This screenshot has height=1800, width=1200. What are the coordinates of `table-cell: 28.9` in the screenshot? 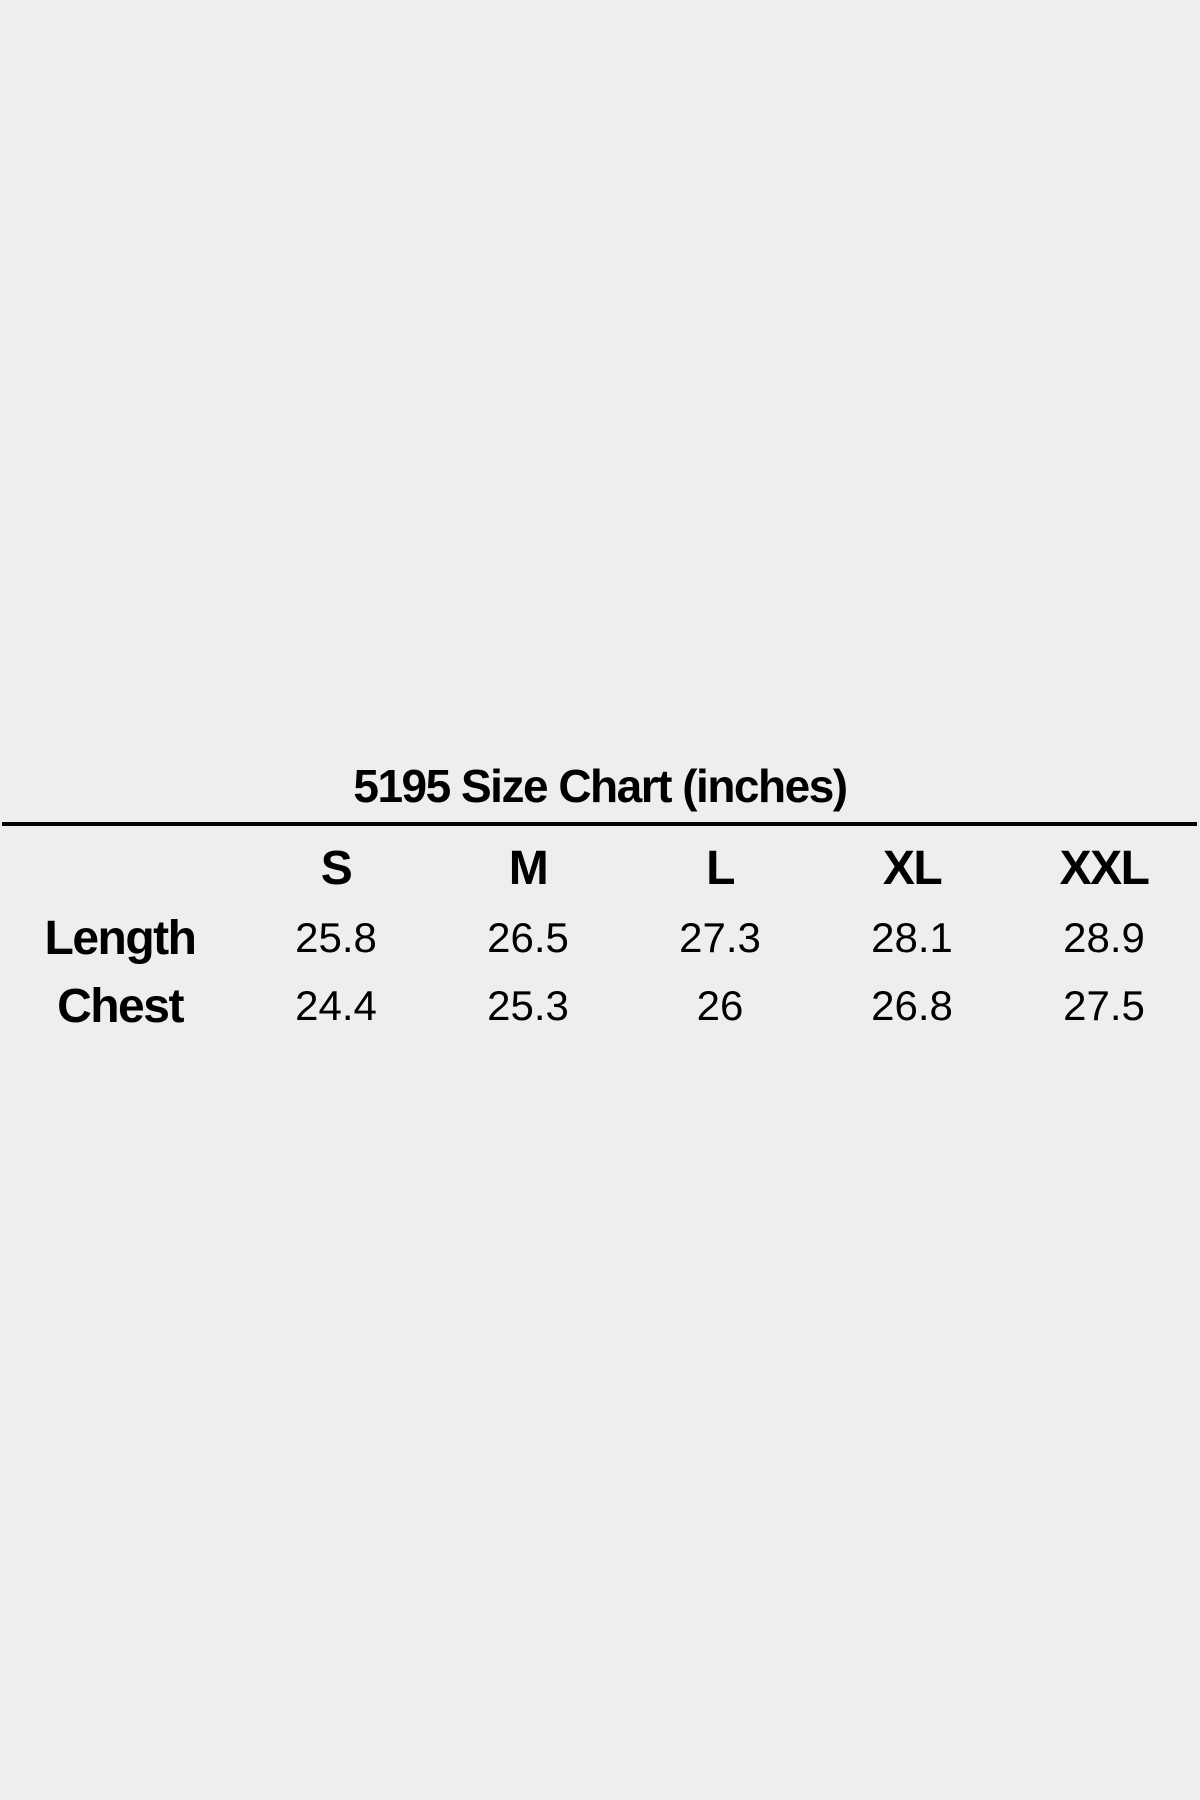 It's located at (1104, 937).